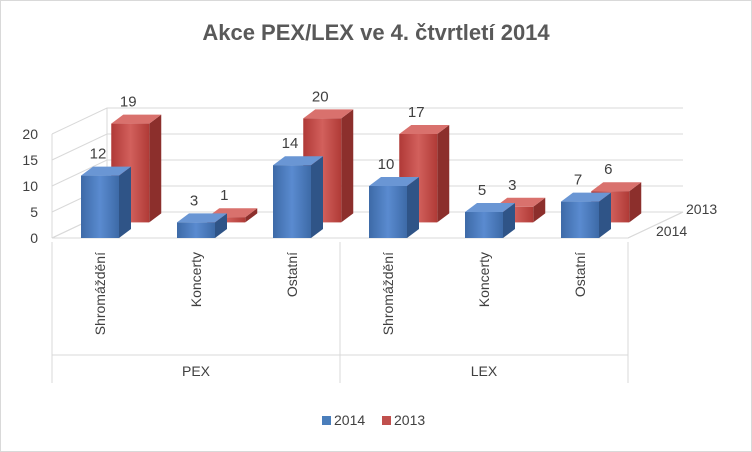 The width and height of the screenshot is (752, 452). I want to click on chart-title: Akce PEX/LEX ve 4. čtvrtletí 2014, so click(376, 32).